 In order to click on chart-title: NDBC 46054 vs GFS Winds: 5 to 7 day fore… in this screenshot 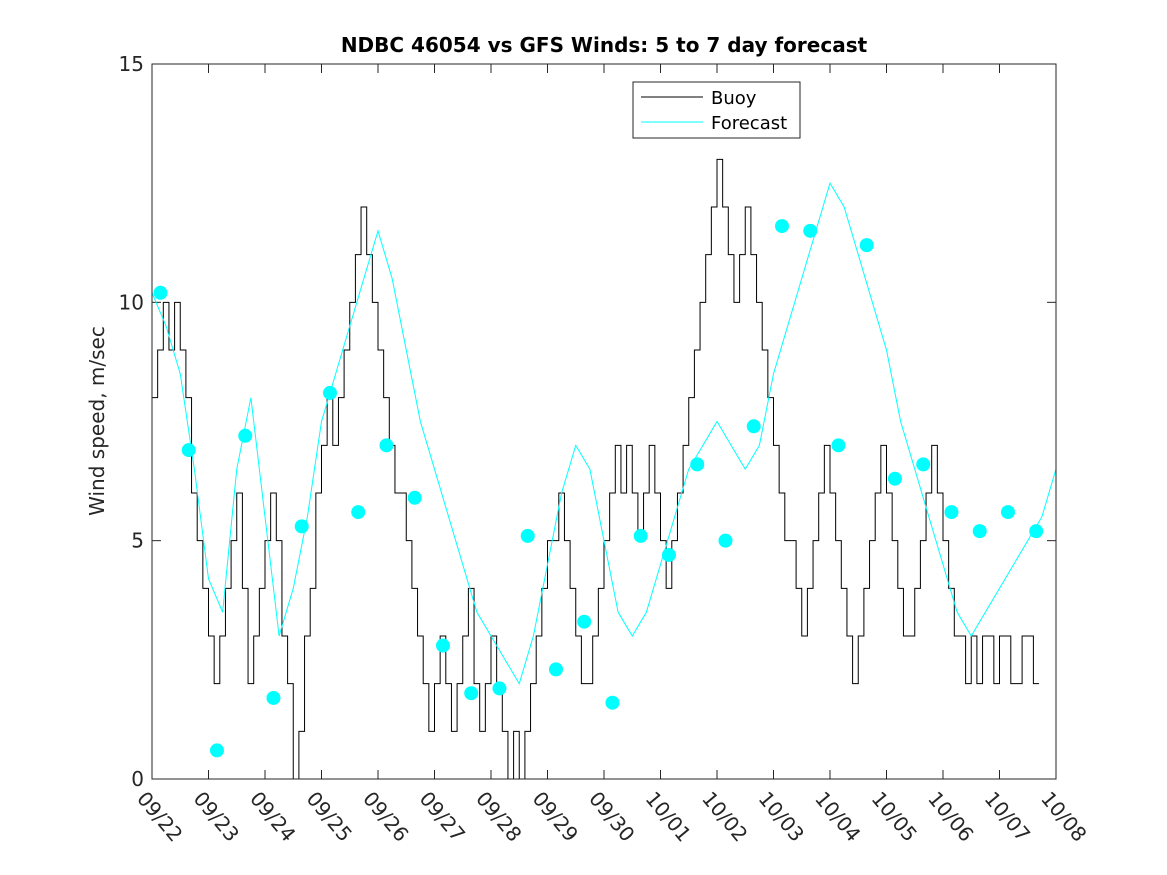, I will do `click(604, 45)`.